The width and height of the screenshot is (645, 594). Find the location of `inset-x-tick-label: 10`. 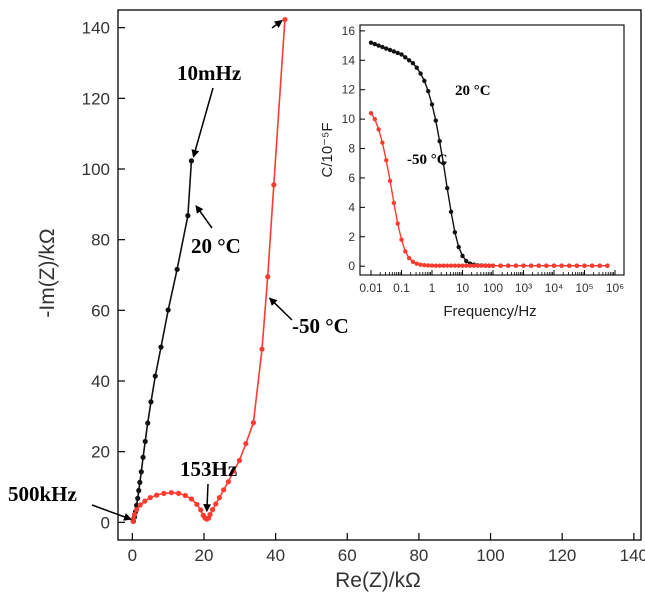

inset-x-tick-label: 10 is located at coordinates (463, 288).